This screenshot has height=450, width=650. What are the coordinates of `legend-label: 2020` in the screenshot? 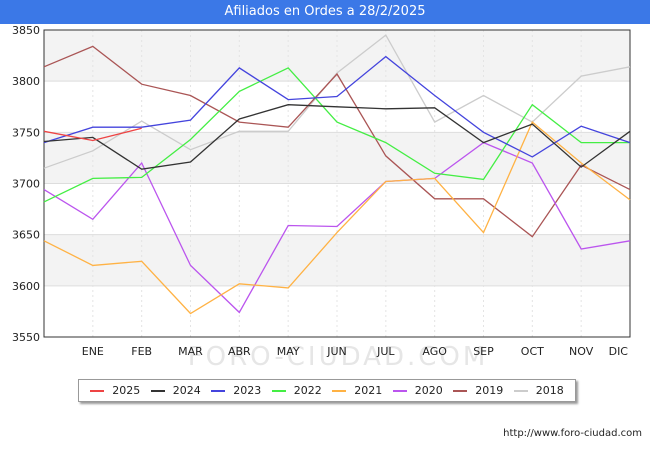 It's located at (428, 390).